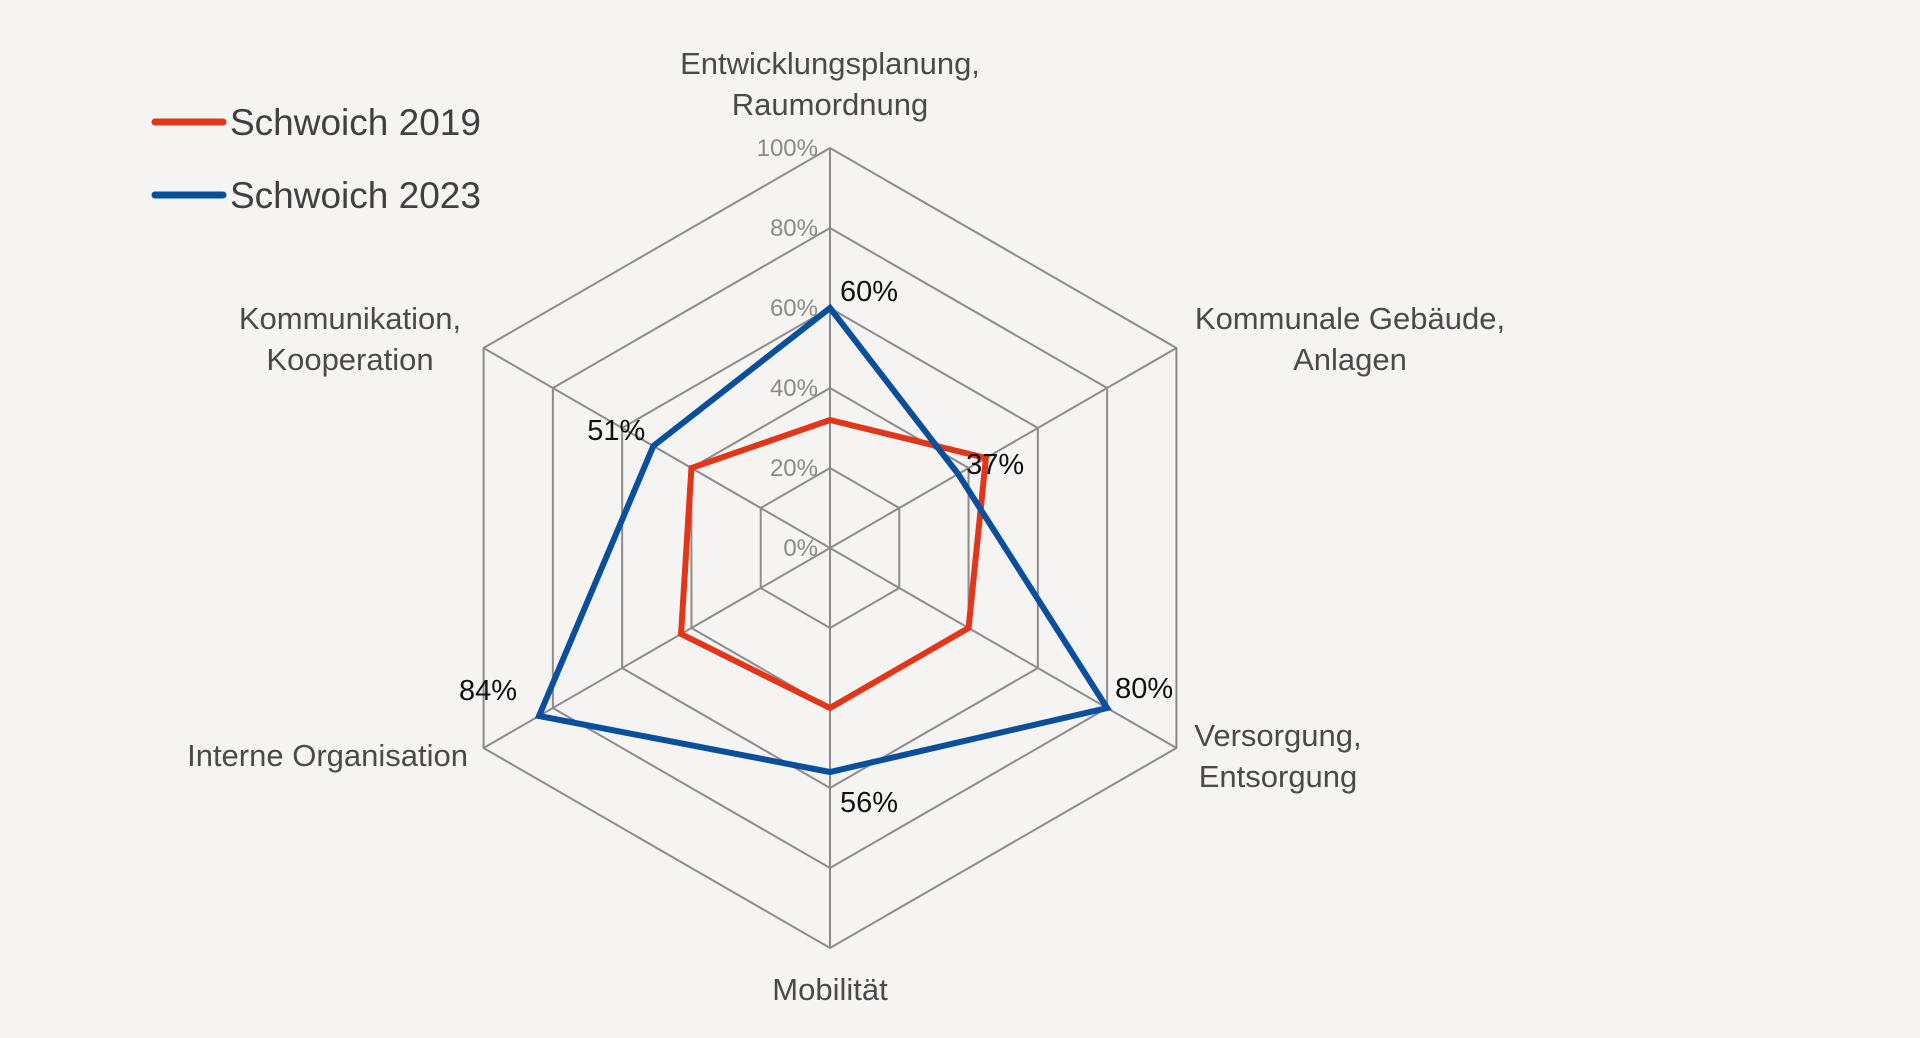 This screenshot has width=1920, height=1038. I want to click on category-label: Entwicklungsplanung, Raumordnung, so click(830, 84).